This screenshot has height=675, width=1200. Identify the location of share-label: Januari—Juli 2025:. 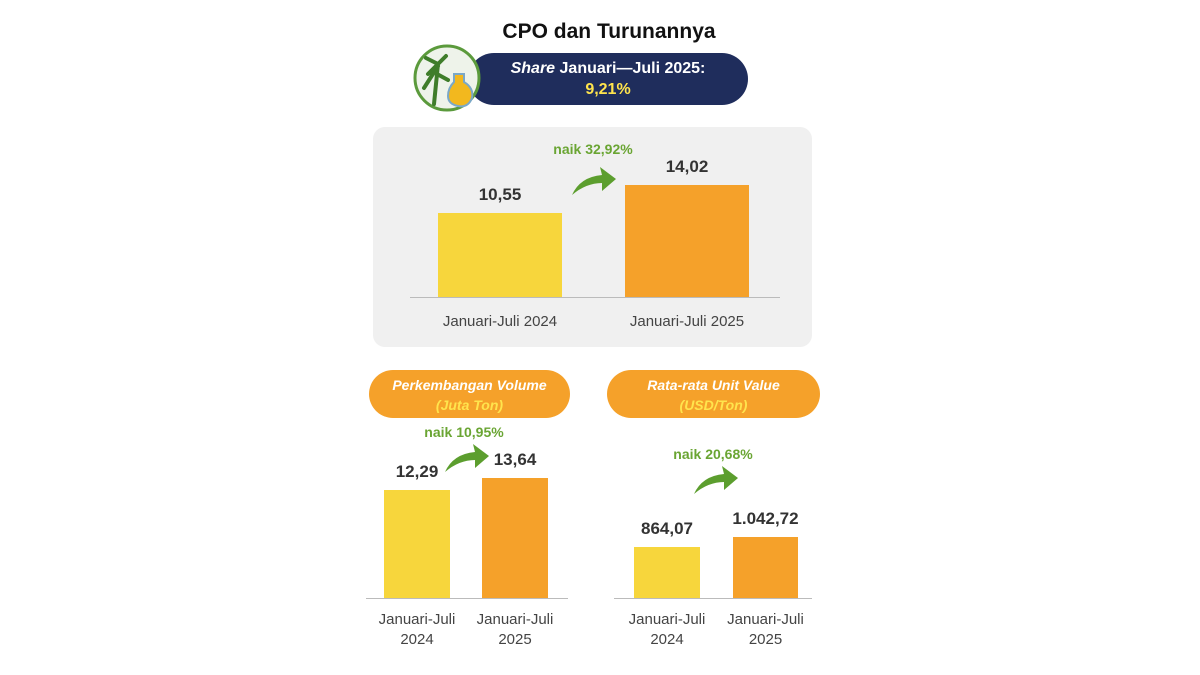
(632, 68).